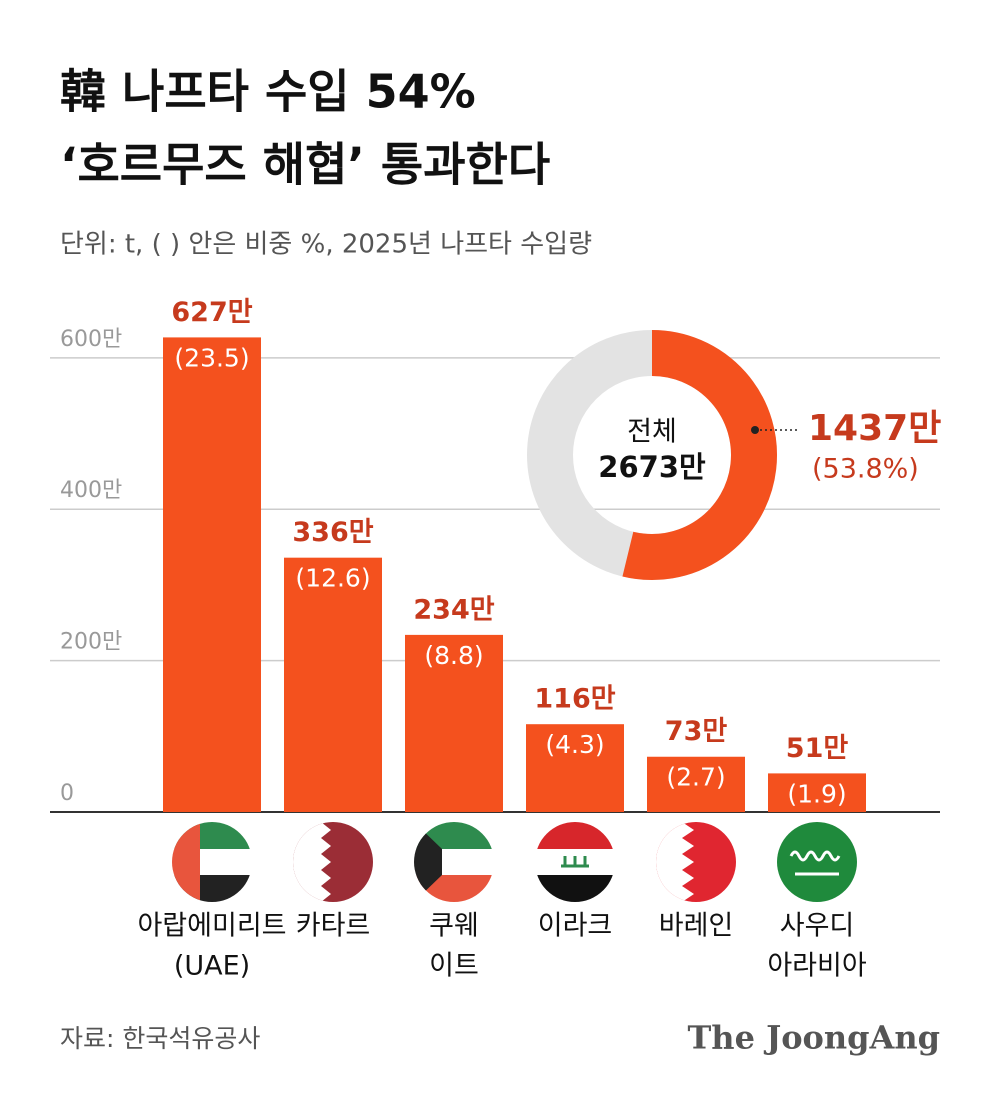  I want to click on value-label: 627만, so click(211, 312).